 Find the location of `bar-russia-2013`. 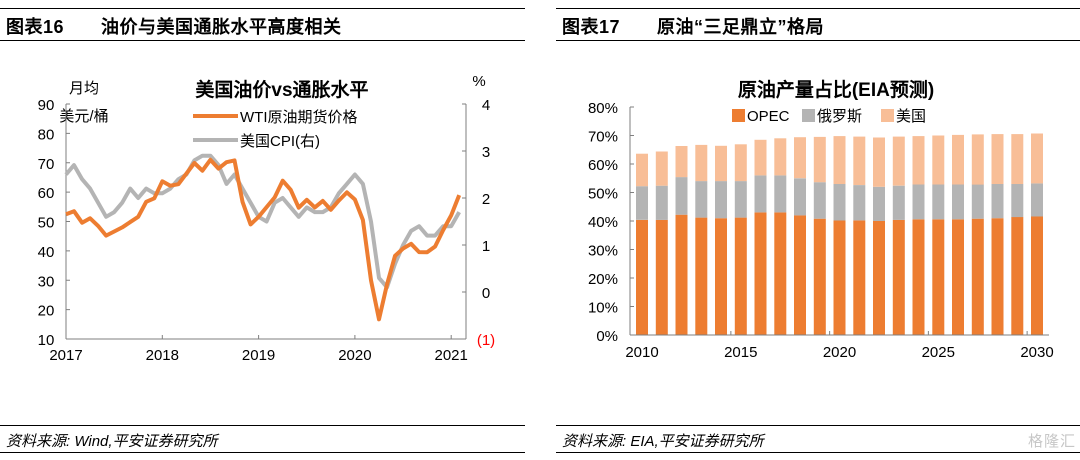

bar-russia-2013 is located at coordinates (701, 199).